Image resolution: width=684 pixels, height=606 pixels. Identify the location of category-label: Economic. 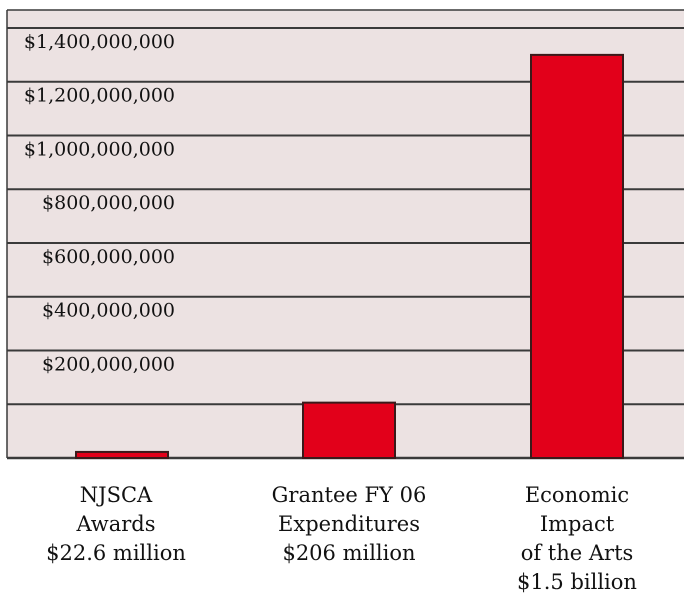
(577, 495).